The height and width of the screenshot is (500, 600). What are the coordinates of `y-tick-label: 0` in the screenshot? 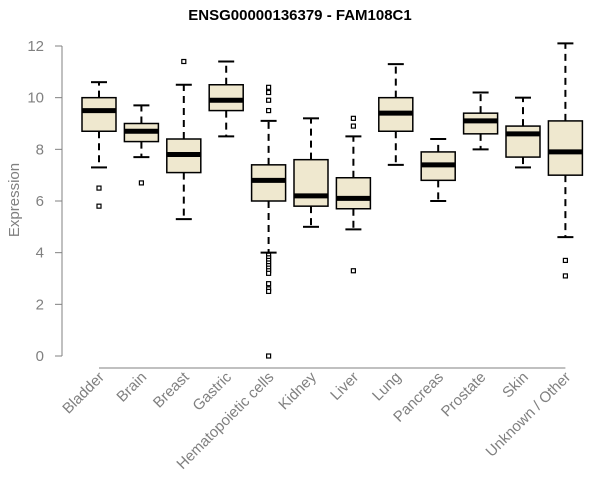 It's located at (40, 356).